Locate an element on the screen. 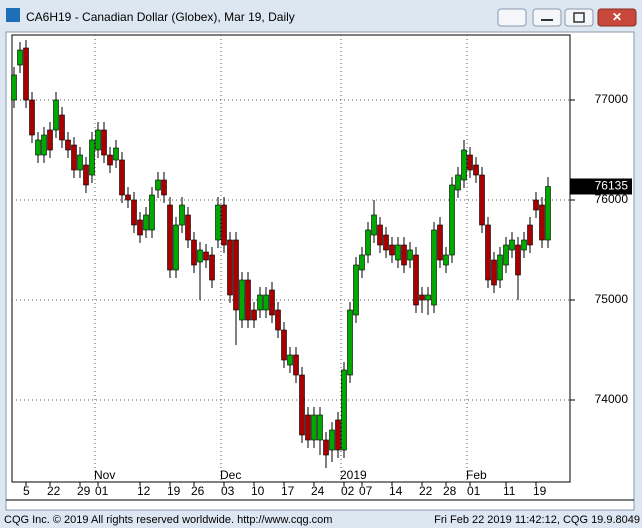 This screenshot has height=528, width=642. close-button is located at coordinates (617, 17).